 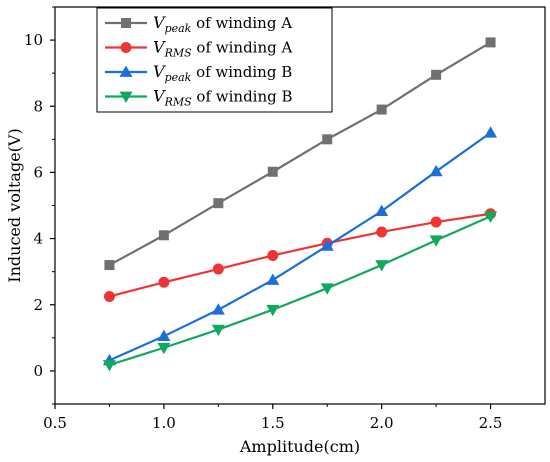 What do you see at coordinates (38, 371) in the screenshot?
I see `y-tick-label: 0` at bounding box center [38, 371].